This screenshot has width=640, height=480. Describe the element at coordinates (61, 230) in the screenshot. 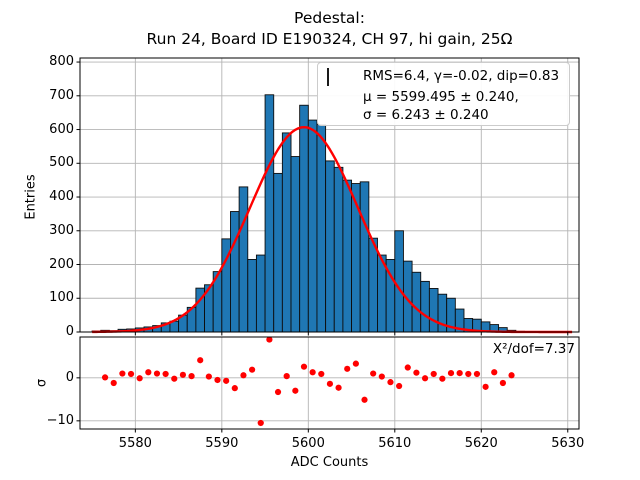

I see `y-tick-label: 300` at that location.